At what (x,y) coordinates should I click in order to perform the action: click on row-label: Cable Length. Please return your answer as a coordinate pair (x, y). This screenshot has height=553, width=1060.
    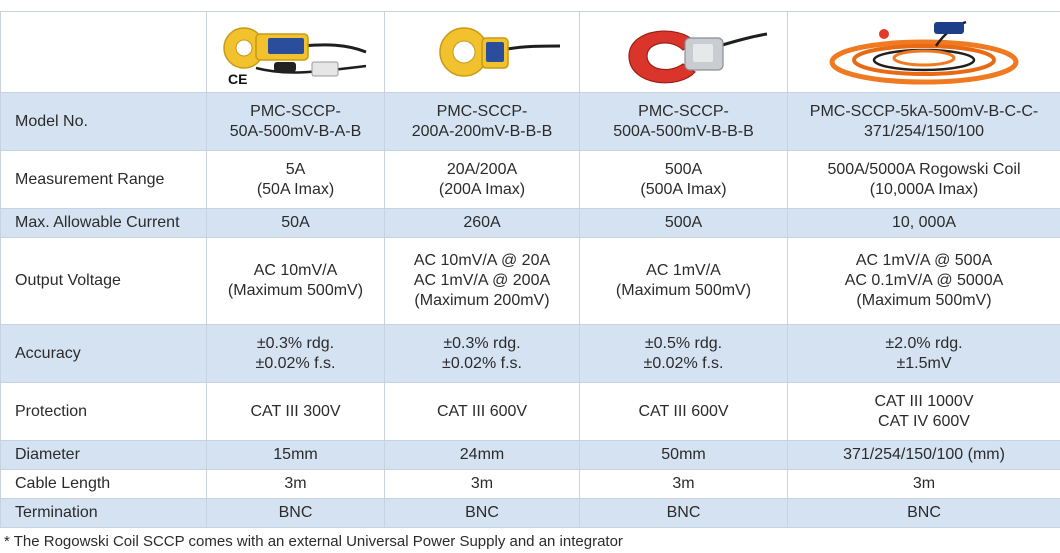
    Looking at the image, I should click on (103, 484).